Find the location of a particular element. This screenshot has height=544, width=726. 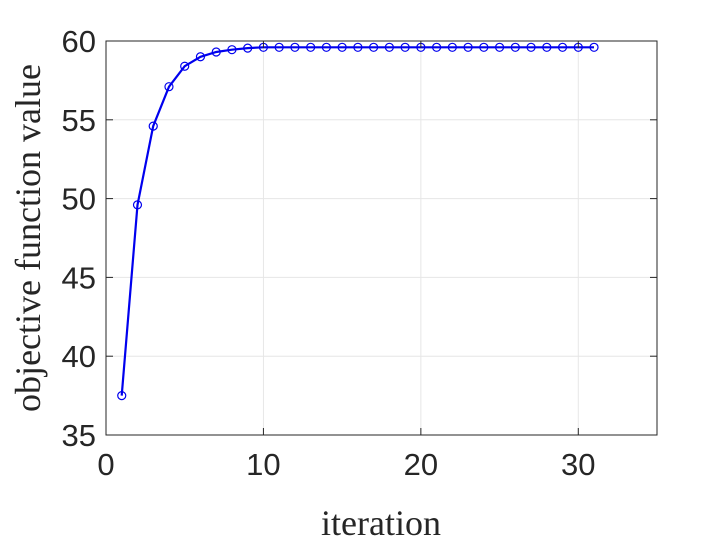

x-tick-label: 10 is located at coordinates (263, 464).